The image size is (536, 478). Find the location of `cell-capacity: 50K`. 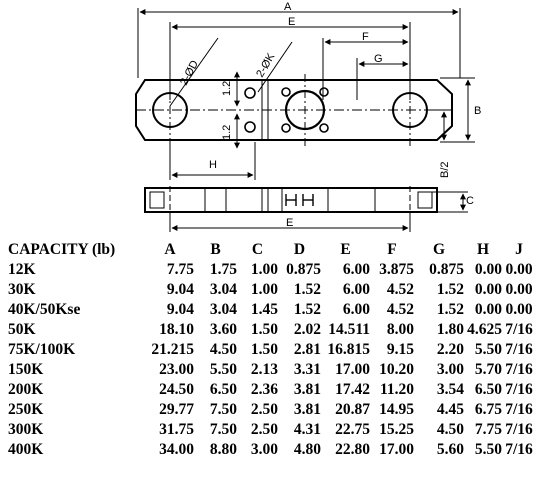

cell-capacity: 50K is located at coordinates (22, 329).